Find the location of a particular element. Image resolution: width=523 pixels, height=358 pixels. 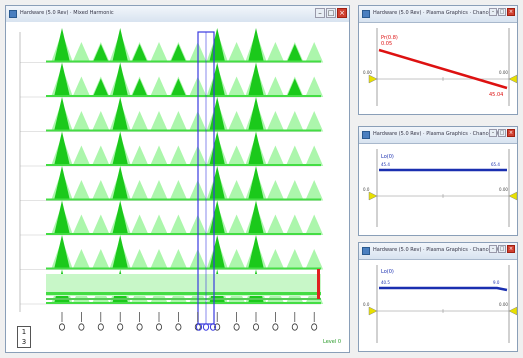

panel-1-controls: – □ × is located at coordinates (502, 12).